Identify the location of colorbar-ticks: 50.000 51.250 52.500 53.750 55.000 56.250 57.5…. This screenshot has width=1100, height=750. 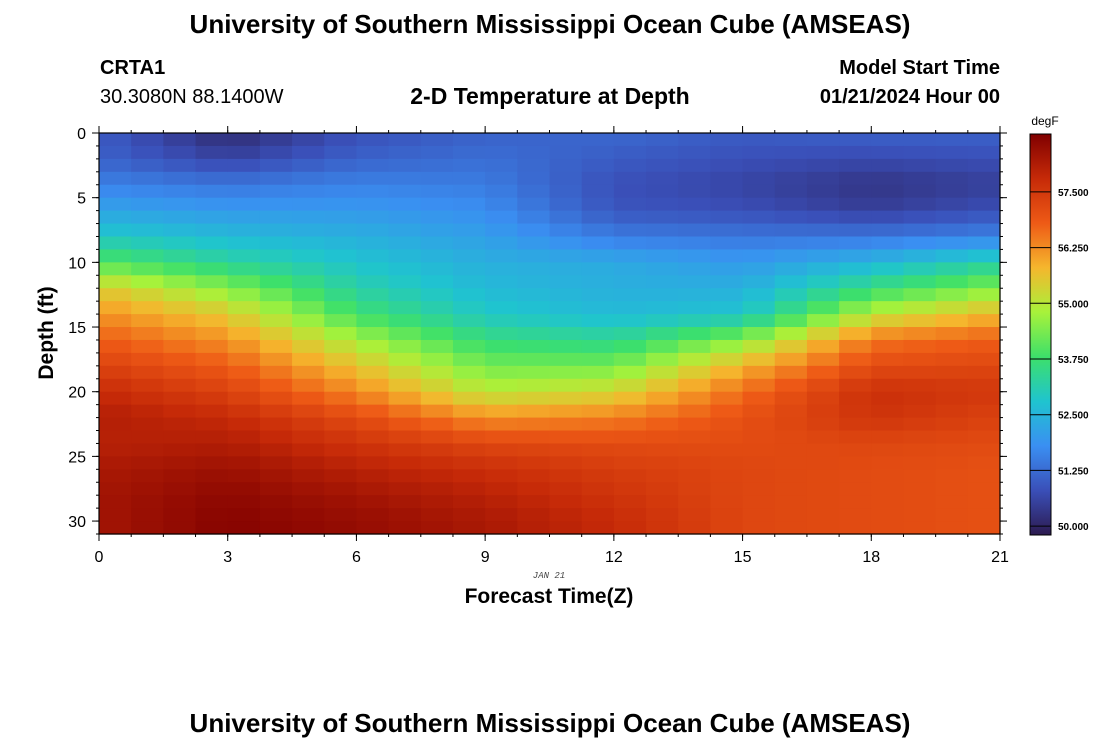
(1059, 360).